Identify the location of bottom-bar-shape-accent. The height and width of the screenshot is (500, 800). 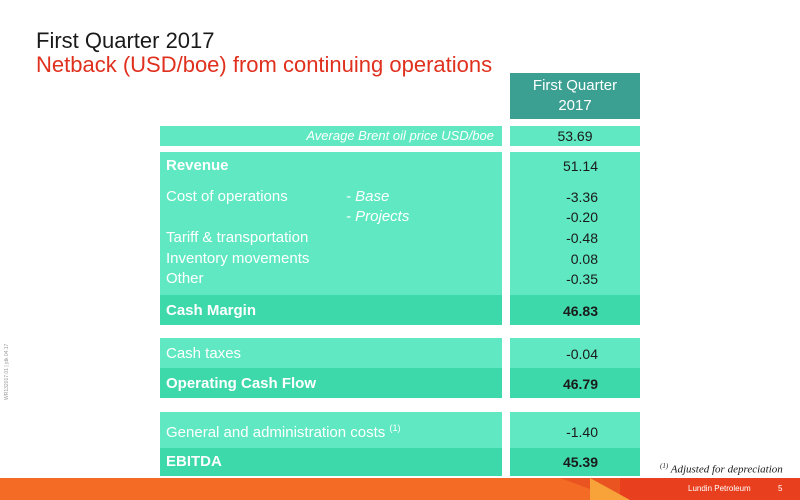
(610, 489).